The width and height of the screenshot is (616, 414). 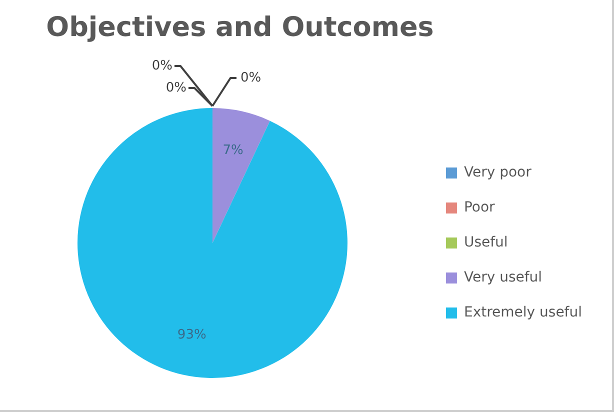 I want to click on legend-label: Very poor, so click(x=498, y=172).